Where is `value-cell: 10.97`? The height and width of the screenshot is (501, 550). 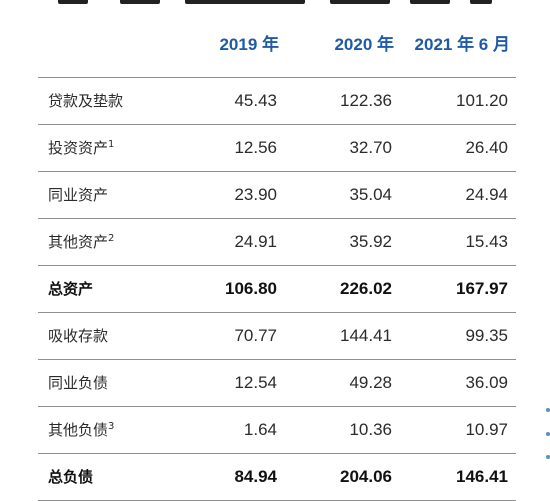 value-cell: 10.97 is located at coordinates (458, 430).